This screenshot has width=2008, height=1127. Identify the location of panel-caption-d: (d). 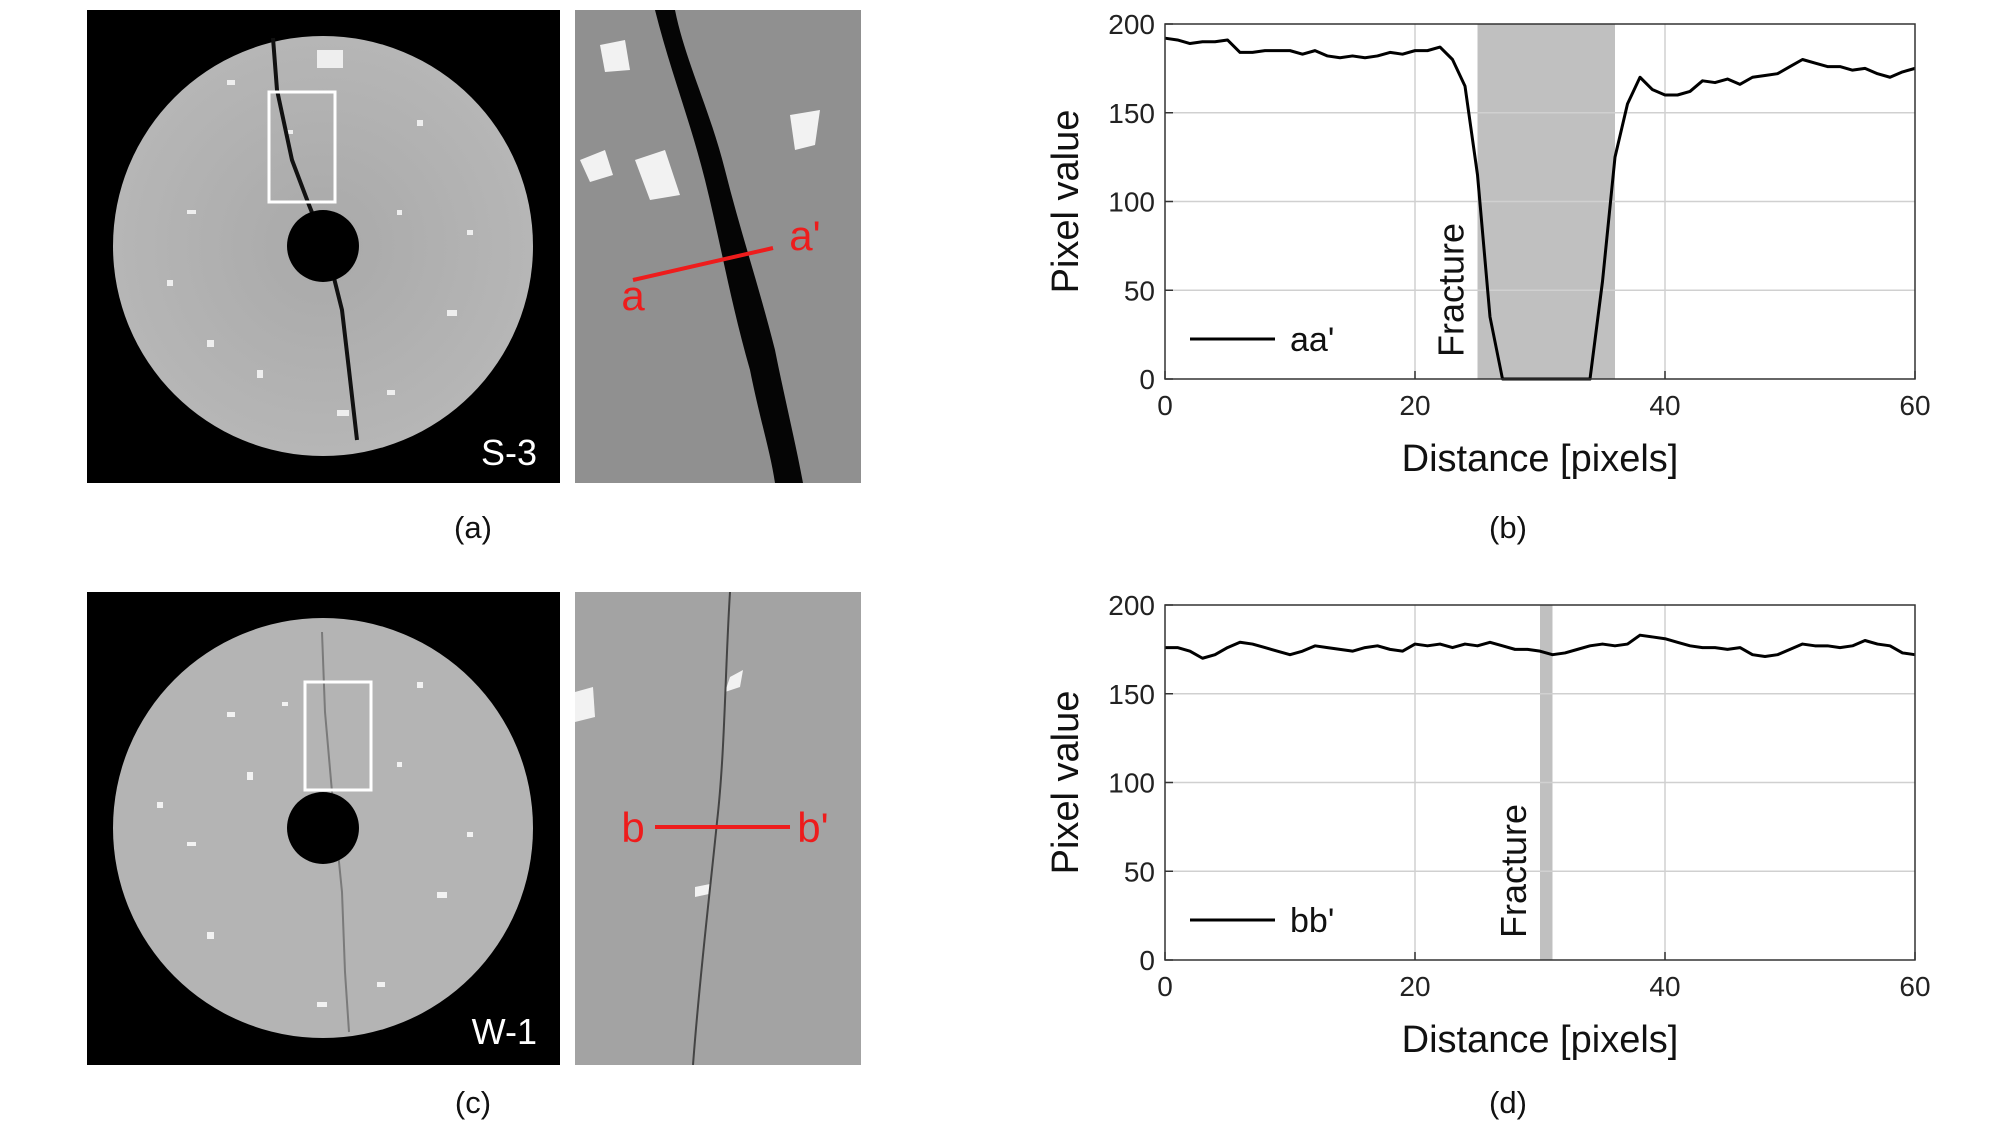
(1508, 1102).